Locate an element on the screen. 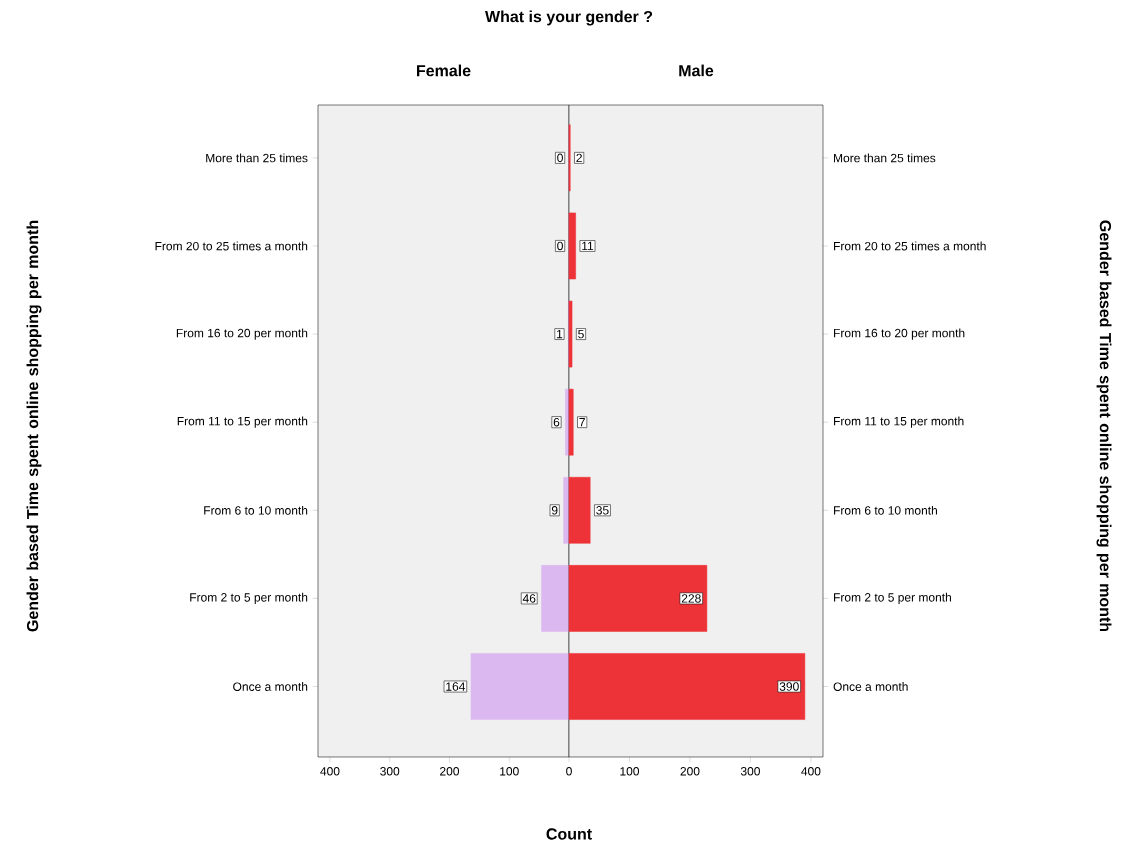 The height and width of the screenshot is (852, 1138). data-label: 164 is located at coordinates (456, 686).